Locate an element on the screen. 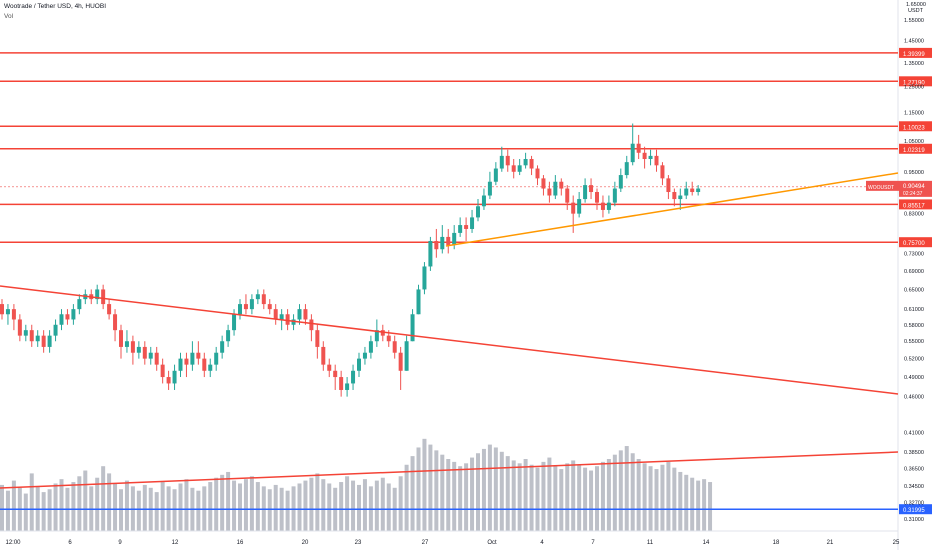 The image size is (932, 550). current-symbol-tag is located at coordinates (882, 185).